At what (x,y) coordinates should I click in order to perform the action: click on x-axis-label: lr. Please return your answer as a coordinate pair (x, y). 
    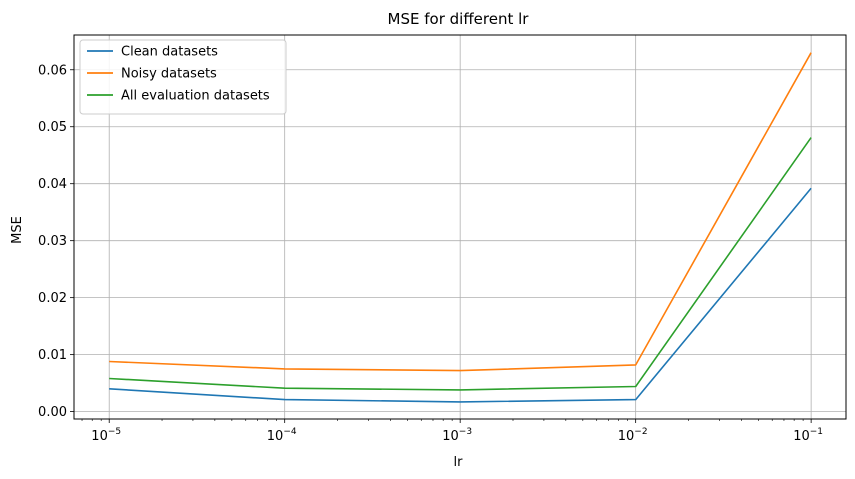
    Looking at the image, I should click on (459, 462).